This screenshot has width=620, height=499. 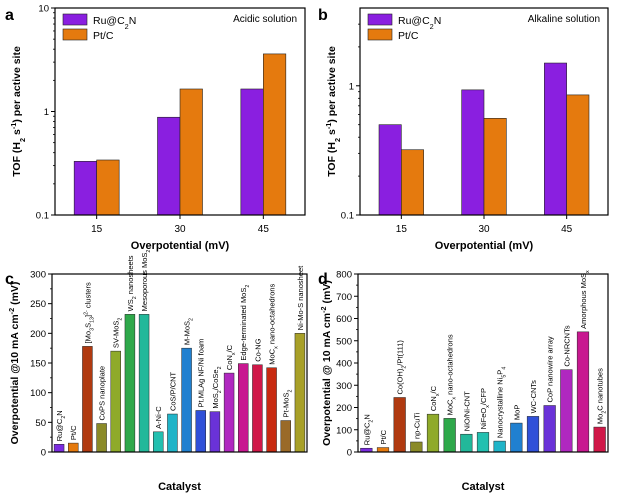 What do you see at coordinates (328, 126) in the screenshot?
I see `y-axis-label-part: -1` at bounding box center [328, 126].